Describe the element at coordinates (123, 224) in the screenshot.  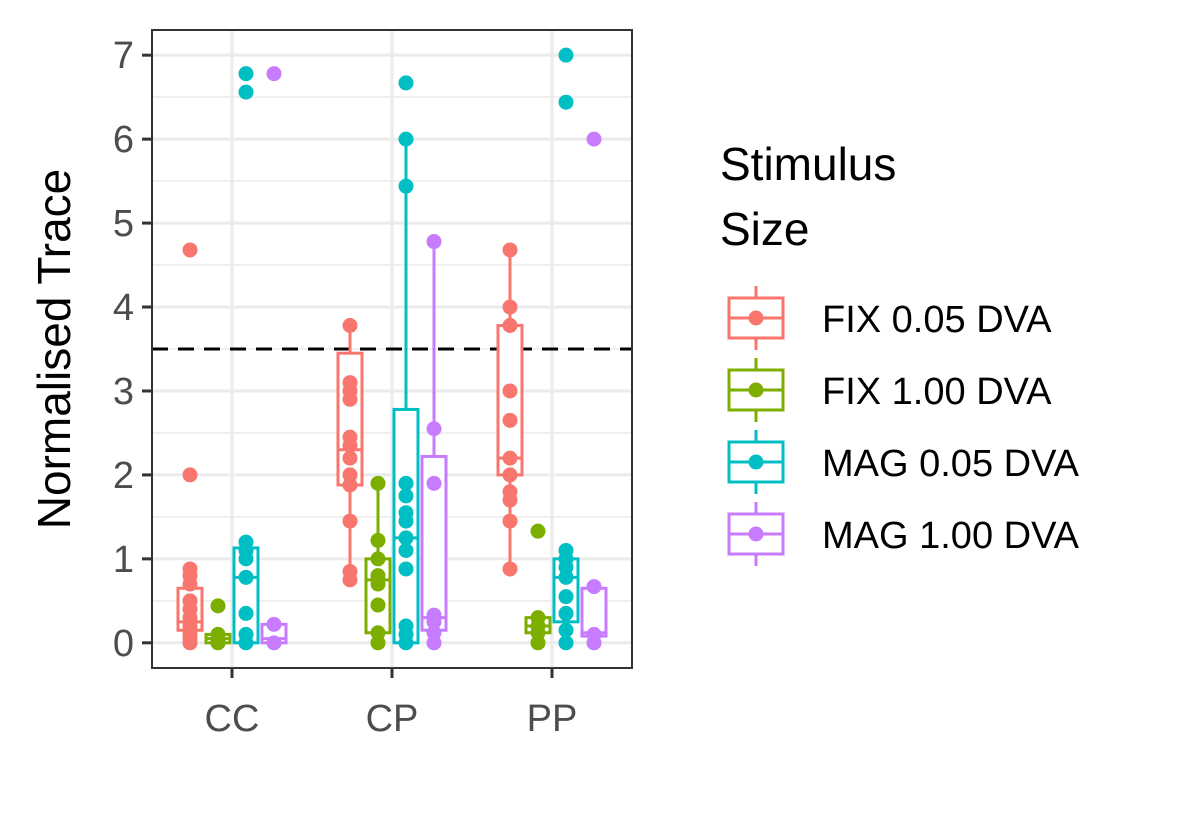
I see `y-tick-label: 5` at that location.